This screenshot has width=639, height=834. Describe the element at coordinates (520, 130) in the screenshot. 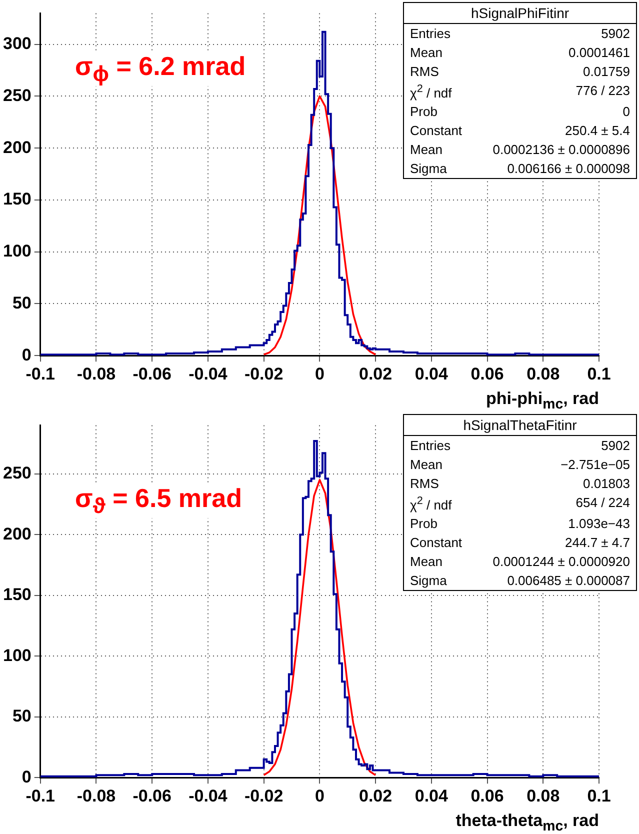

I see `text: Constant 250.4 ± 5.4` at that location.